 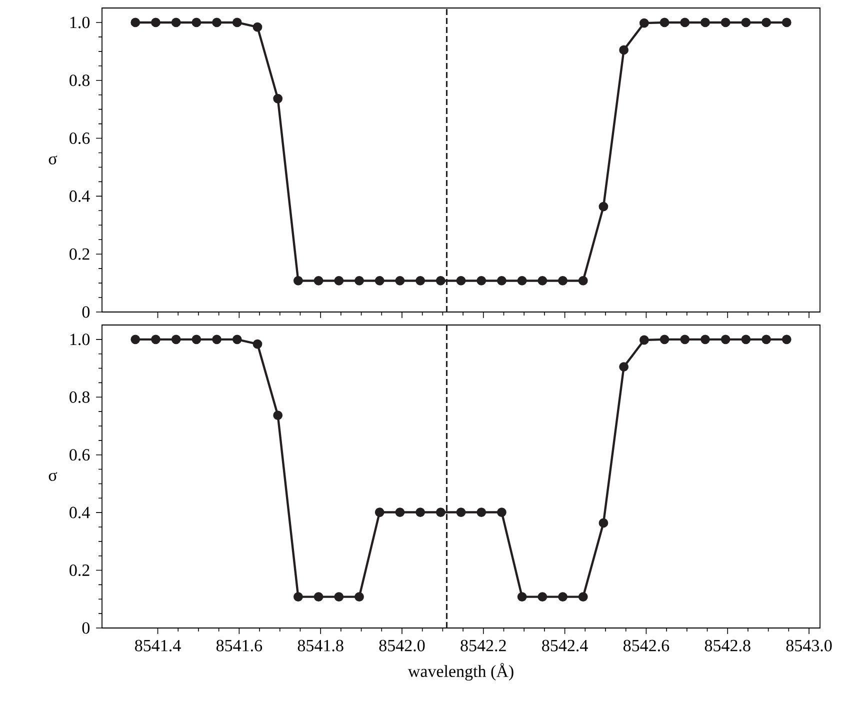 I want to click on x-tick-label: 8541.6, so click(x=239, y=646).